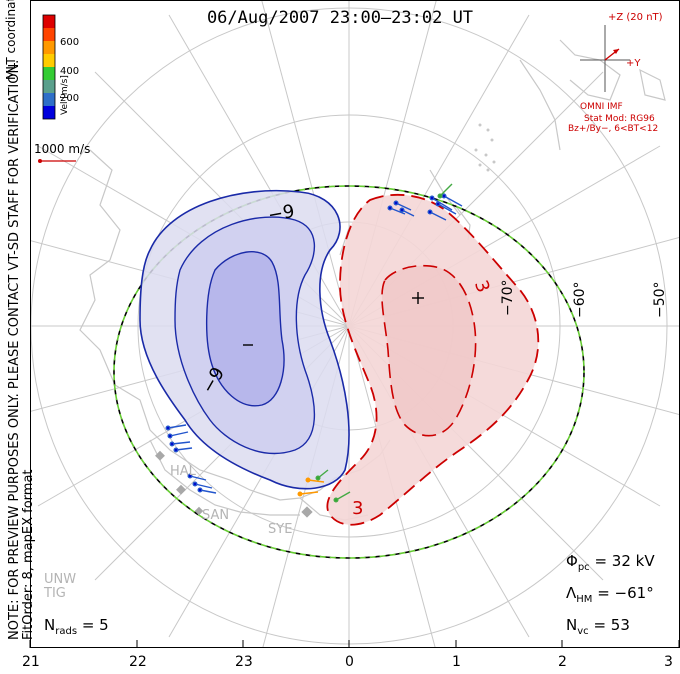  I want to click on radar-label: SYE, so click(280, 529).